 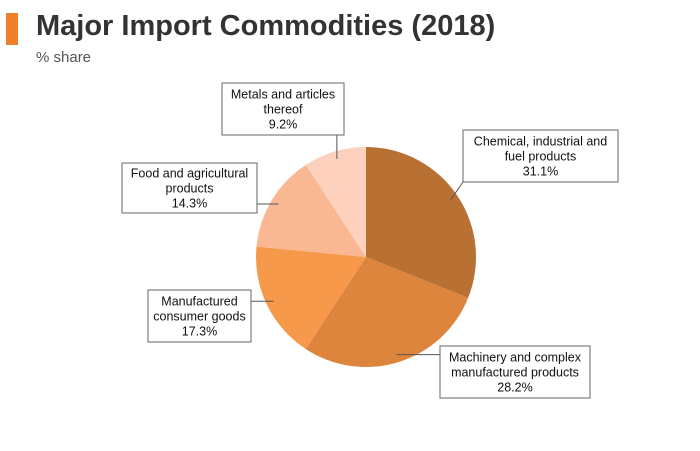 I want to click on slice-value-label: 14.3%, so click(x=189, y=204).